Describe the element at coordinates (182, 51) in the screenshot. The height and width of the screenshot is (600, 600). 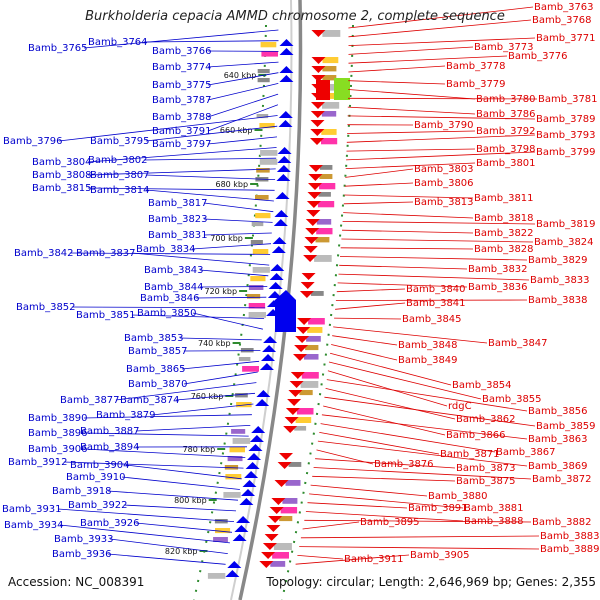
I see `left-gene-label: Bamb_3766` at that location.